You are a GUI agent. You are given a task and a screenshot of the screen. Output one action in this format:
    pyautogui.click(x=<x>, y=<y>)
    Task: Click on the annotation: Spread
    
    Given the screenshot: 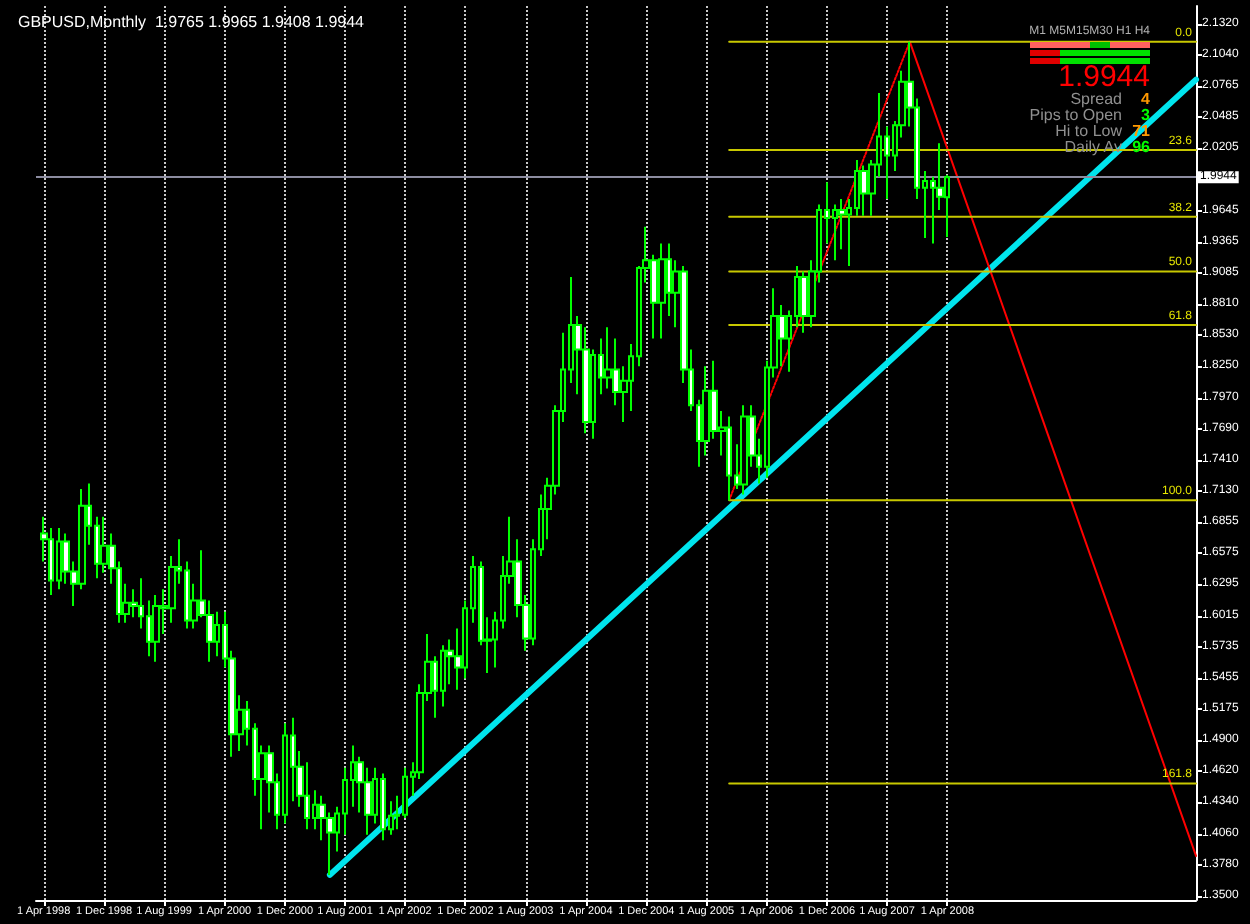 What is the action you would take?
    pyautogui.click(x=1096, y=99)
    